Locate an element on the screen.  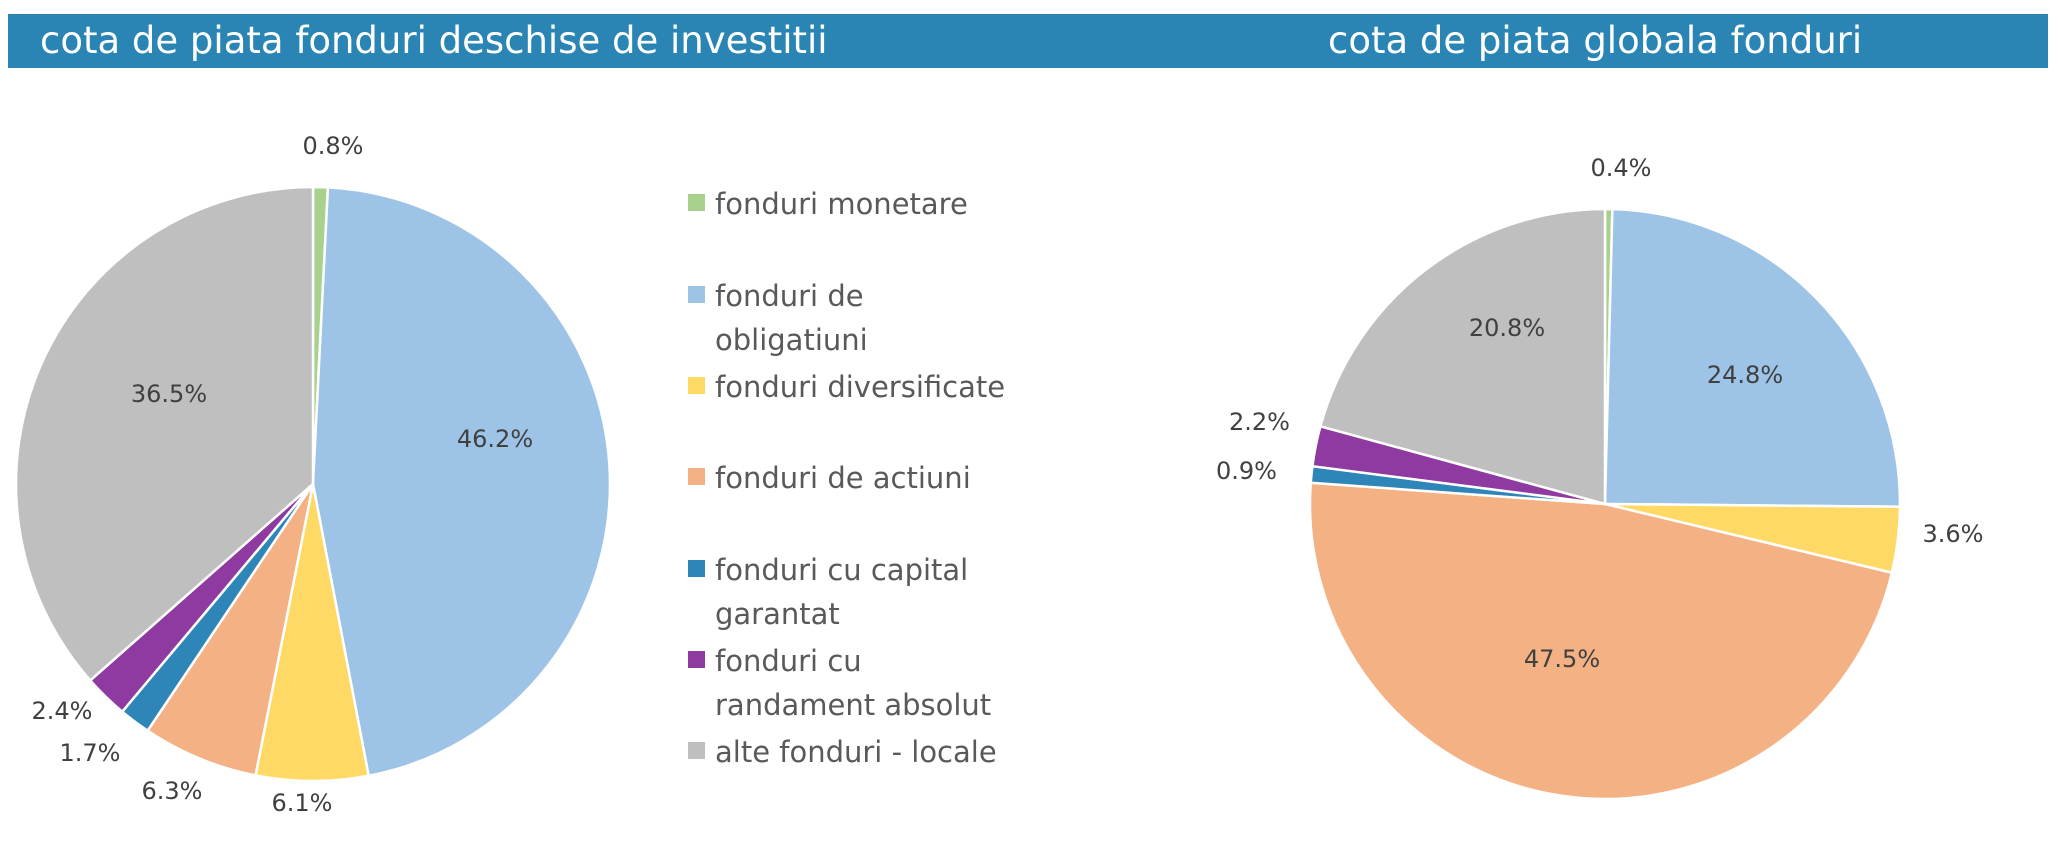
data-label: 20.8% is located at coordinates (1507, 328).